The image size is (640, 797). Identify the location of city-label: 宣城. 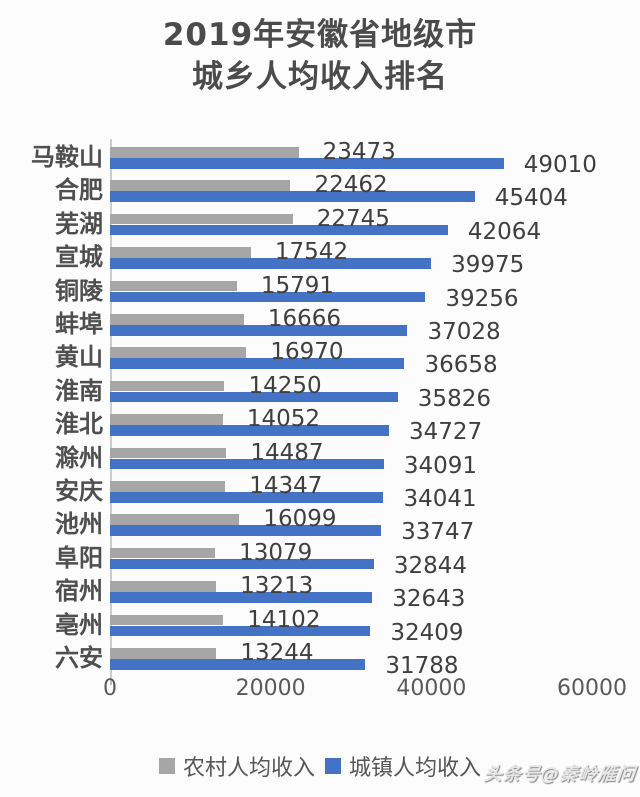
(79, 257).